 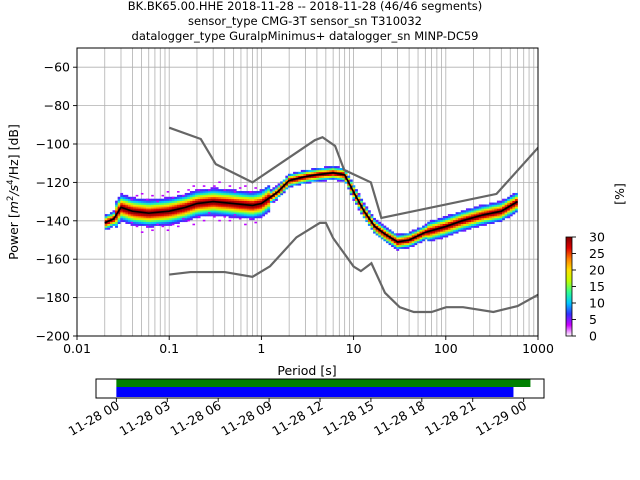 I want to click on y-tick-label: −100, so click(x=53, y=144).